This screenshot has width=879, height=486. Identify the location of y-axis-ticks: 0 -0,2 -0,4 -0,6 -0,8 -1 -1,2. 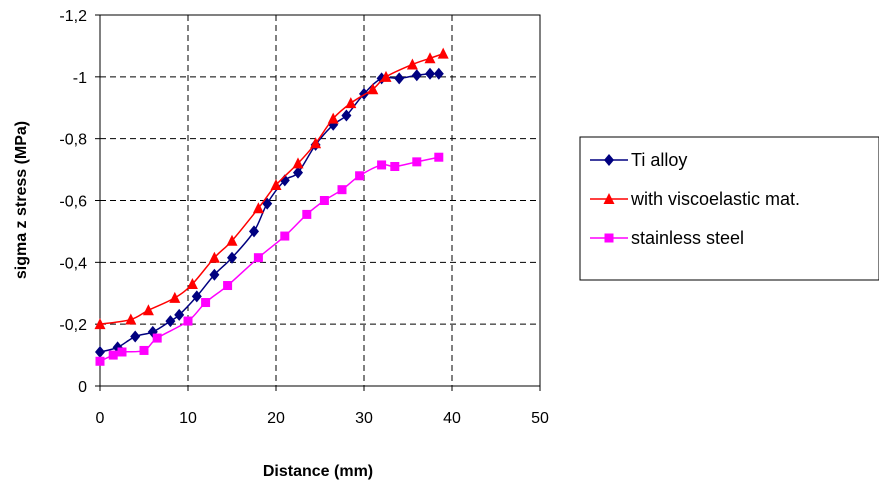
(79, 202).